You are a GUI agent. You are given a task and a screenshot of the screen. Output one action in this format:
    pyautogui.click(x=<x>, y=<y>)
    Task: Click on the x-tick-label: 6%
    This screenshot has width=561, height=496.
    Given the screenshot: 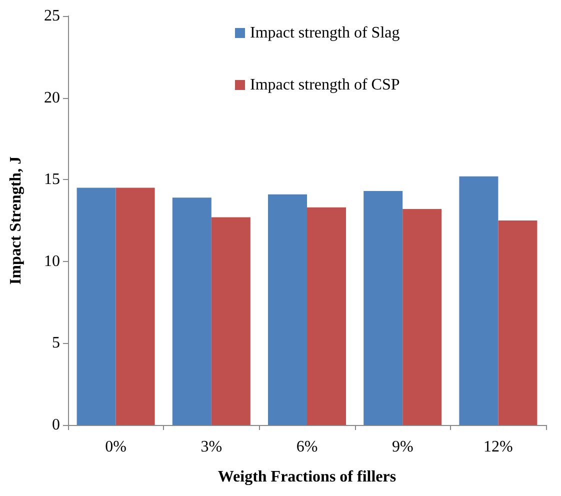 What is the action you would take?
    pyautogui.click(x=307, y=447)
    